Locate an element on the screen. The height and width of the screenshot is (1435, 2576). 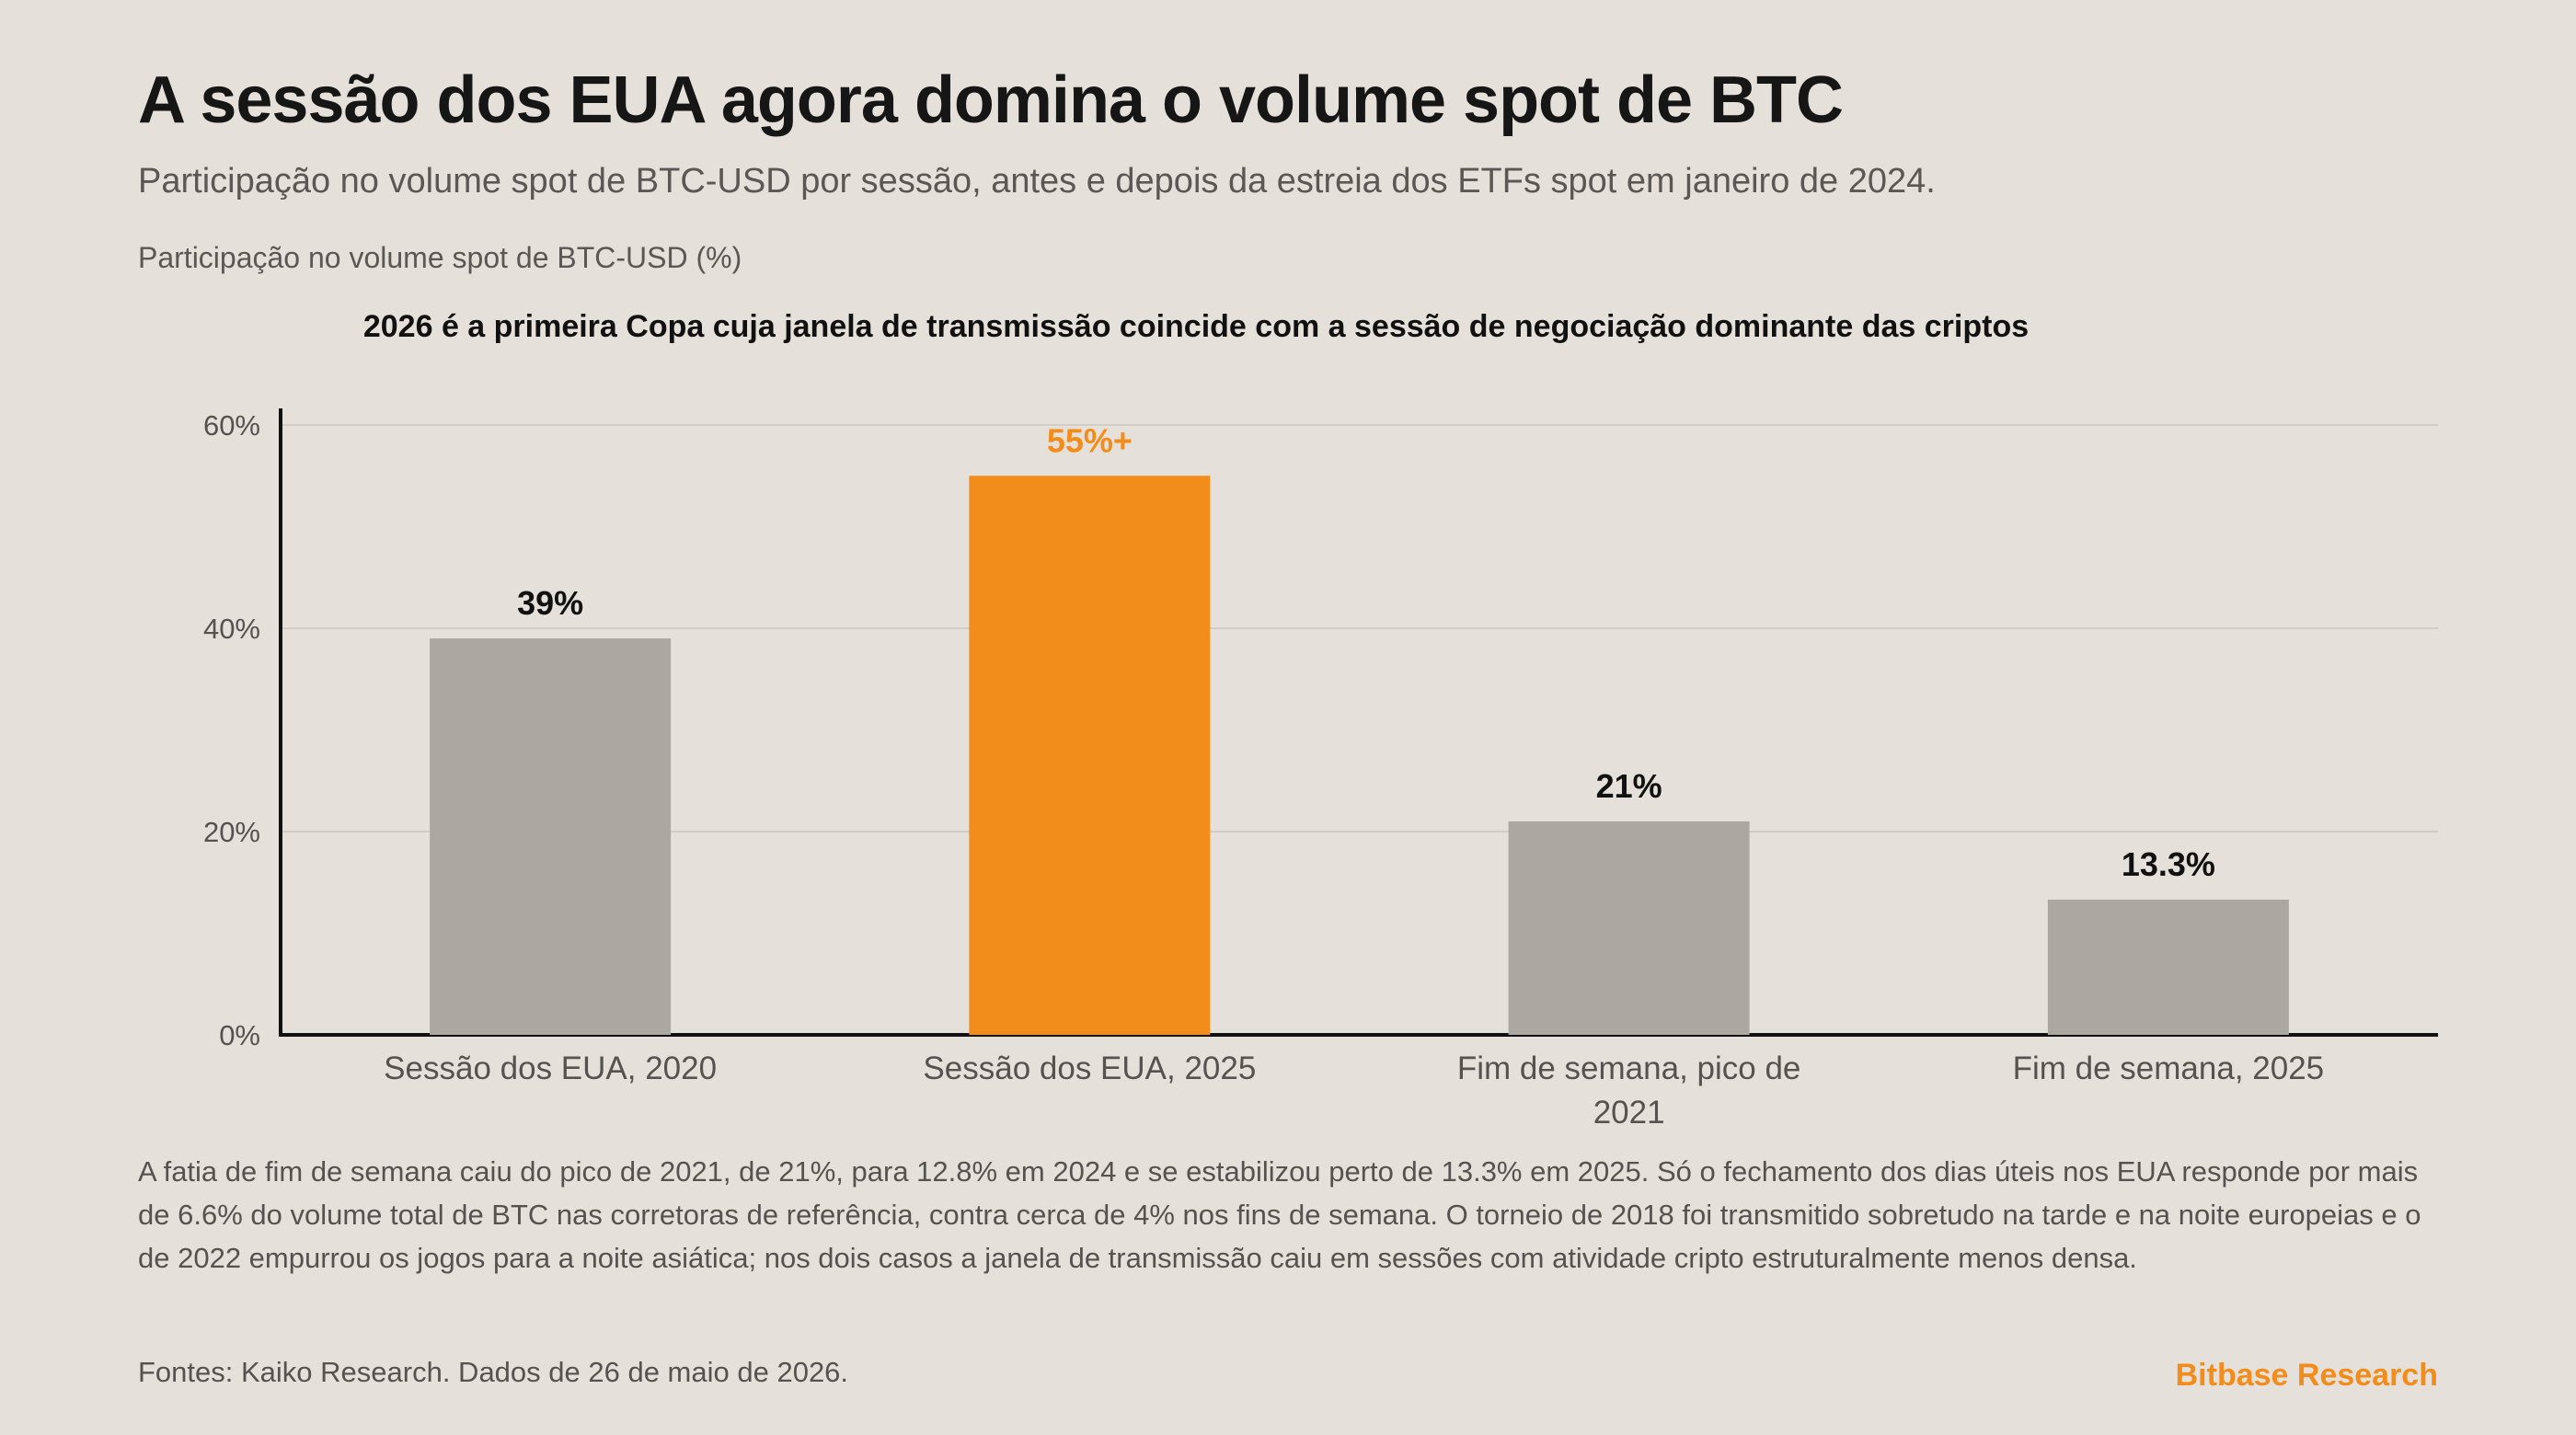
y-tick-label: 60% is located at coordinates (231, 425).